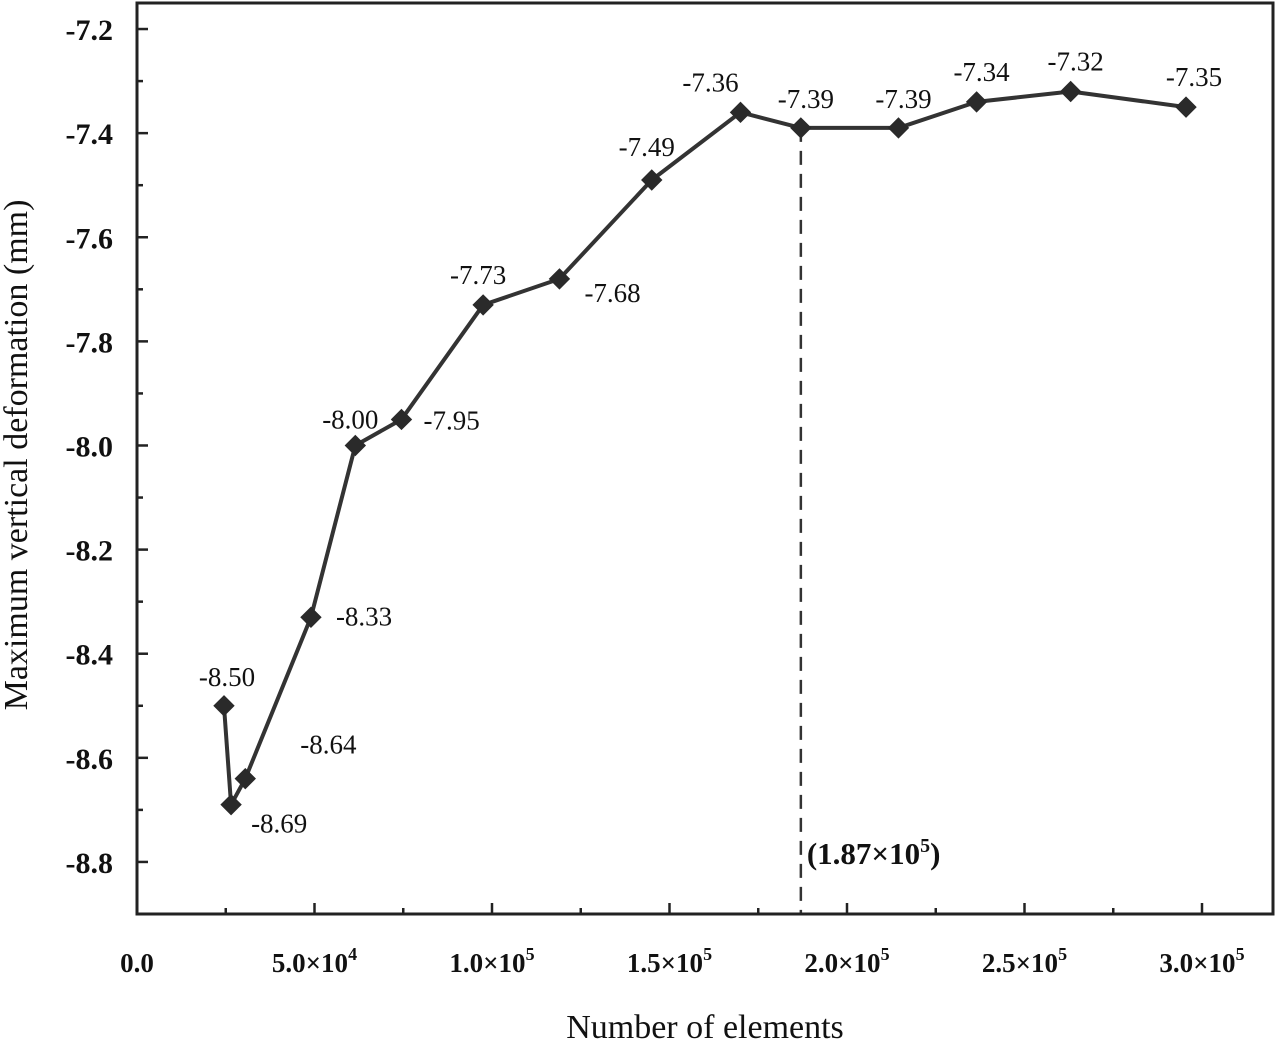  Describe the element at coordinates (90, 134) in the screenshot. I see `y-tick-label: -7.4` at that location.